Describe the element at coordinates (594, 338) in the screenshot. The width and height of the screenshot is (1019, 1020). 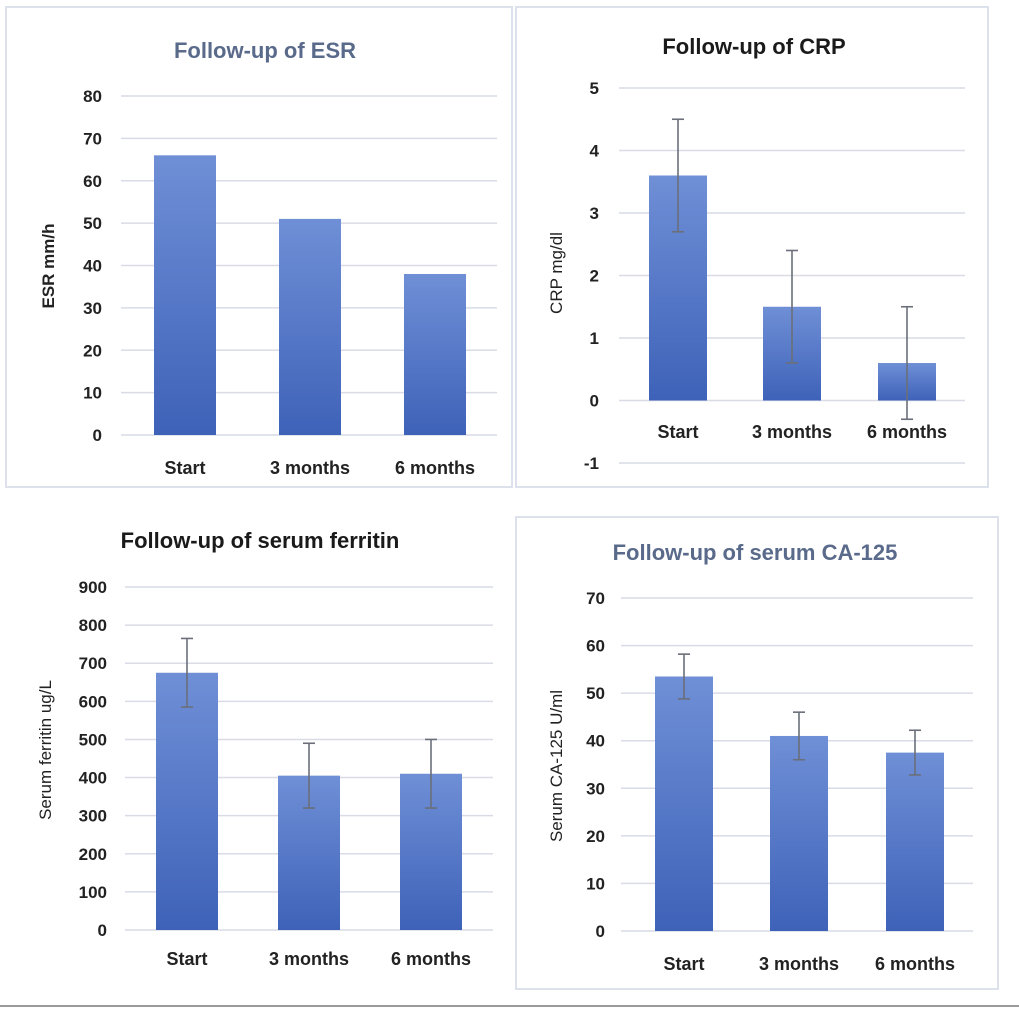
I see `y-tick-label: 1` at that location.